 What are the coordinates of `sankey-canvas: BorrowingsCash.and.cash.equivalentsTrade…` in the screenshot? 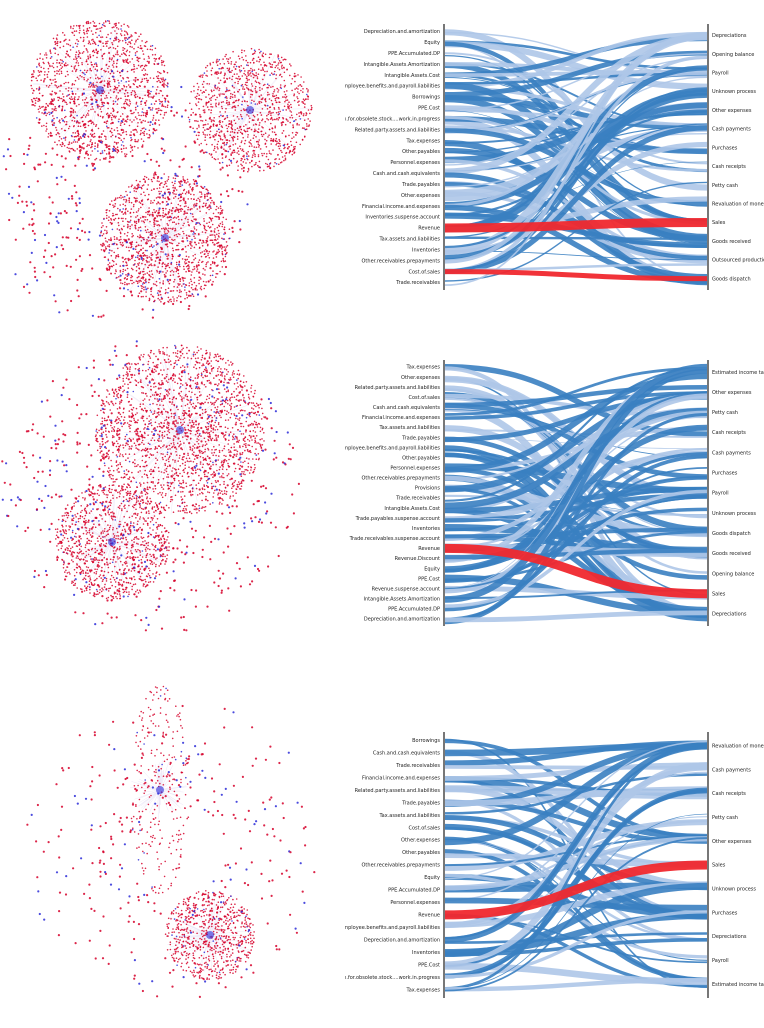 It's located at (554, 865).